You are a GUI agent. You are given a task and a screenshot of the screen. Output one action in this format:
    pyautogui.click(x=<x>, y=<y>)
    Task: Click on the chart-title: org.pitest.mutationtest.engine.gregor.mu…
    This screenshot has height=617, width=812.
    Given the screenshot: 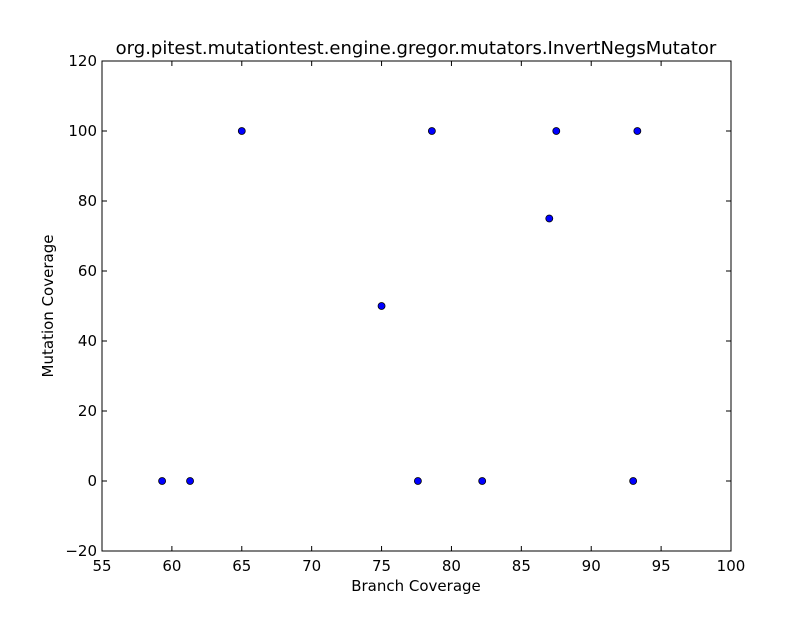 What is the action you would take?
    pyautogui.click(x=416, y=48)
    